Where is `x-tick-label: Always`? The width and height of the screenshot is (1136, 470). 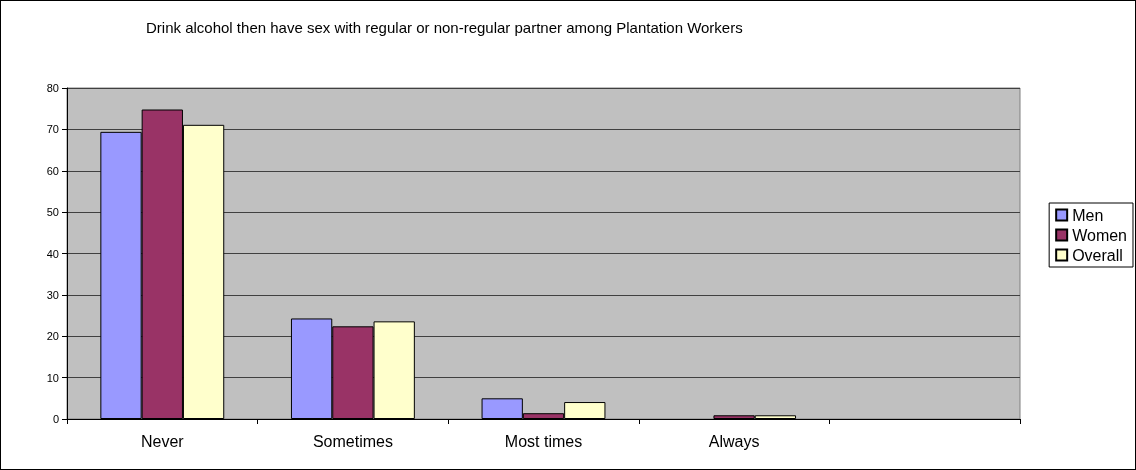 x-tick-label: Always is located at coordinates (734, 441).